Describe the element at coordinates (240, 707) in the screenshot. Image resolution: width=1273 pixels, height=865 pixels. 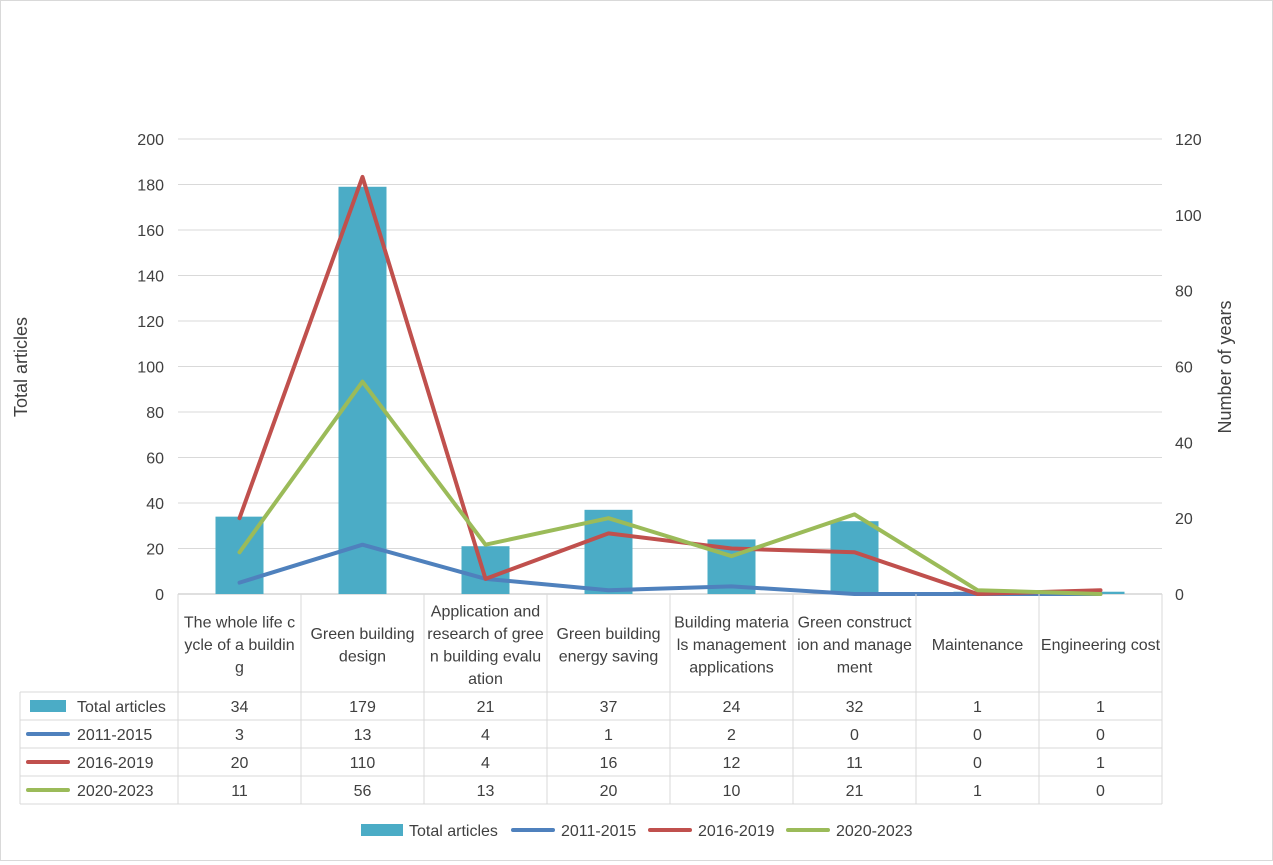
I see `table-cell: 34` at that location.